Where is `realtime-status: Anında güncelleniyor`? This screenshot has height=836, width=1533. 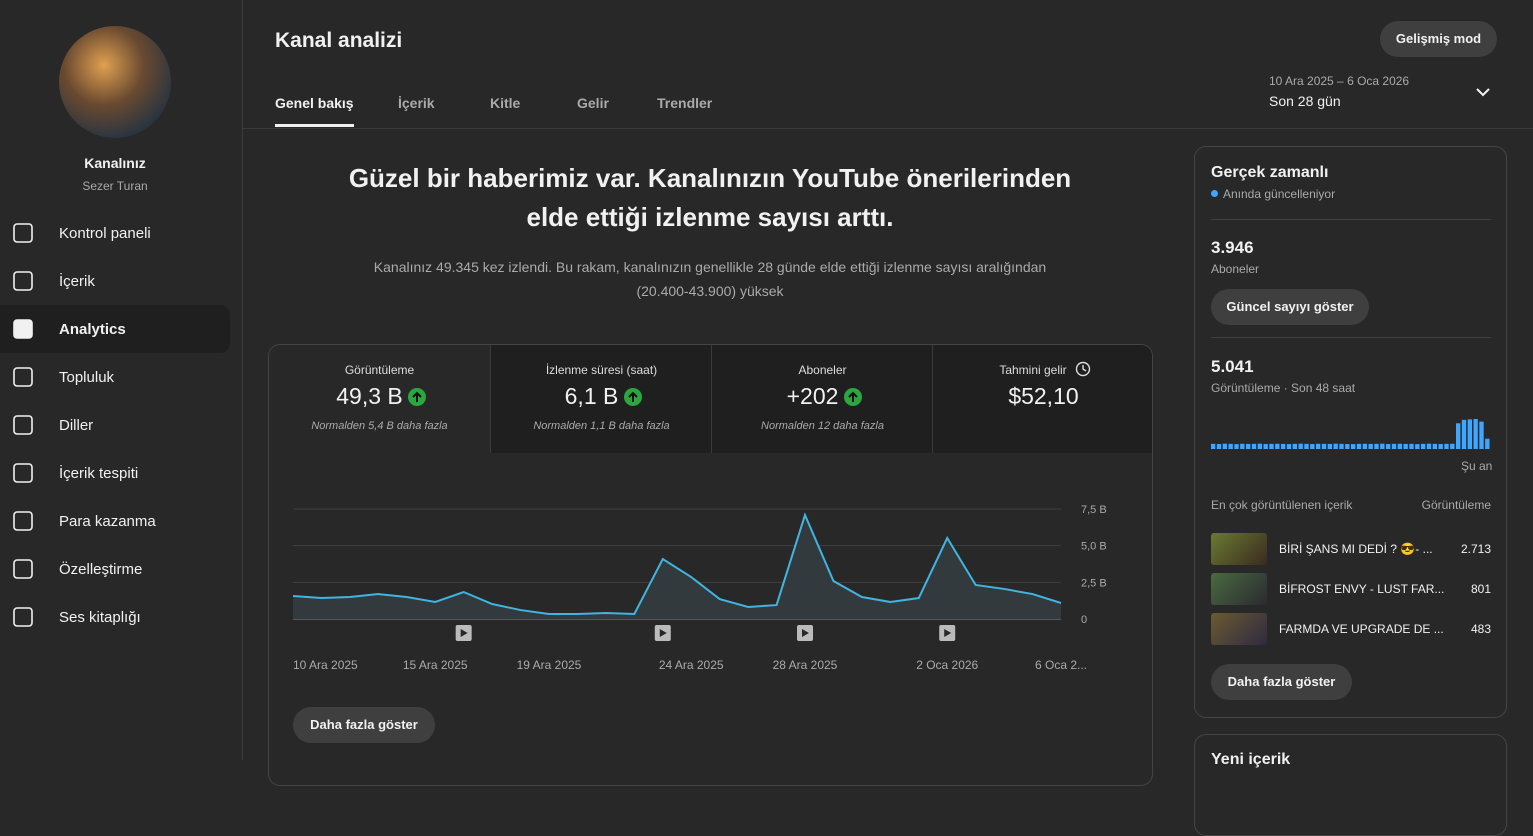 realtime-status: Anında güncelleniyor is located at coordinates (1279, 194).